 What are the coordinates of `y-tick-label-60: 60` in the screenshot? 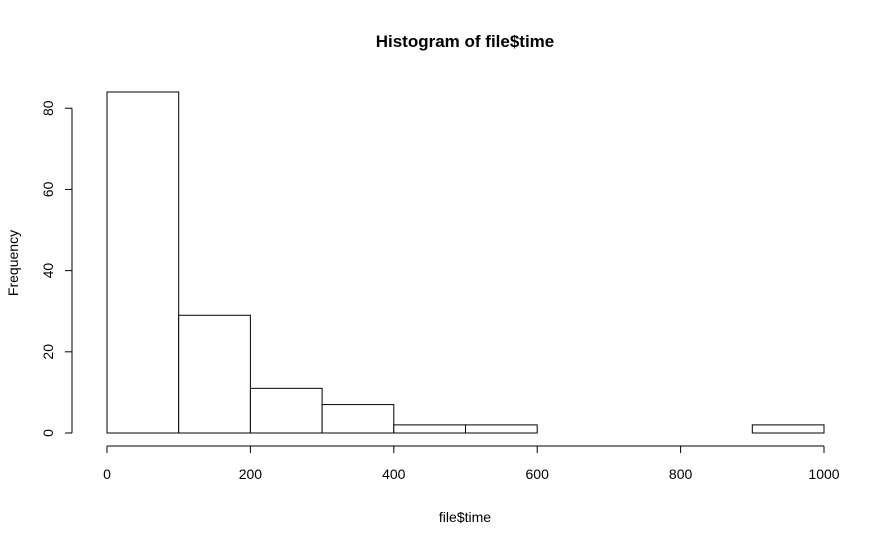 It's located at (48, 189).